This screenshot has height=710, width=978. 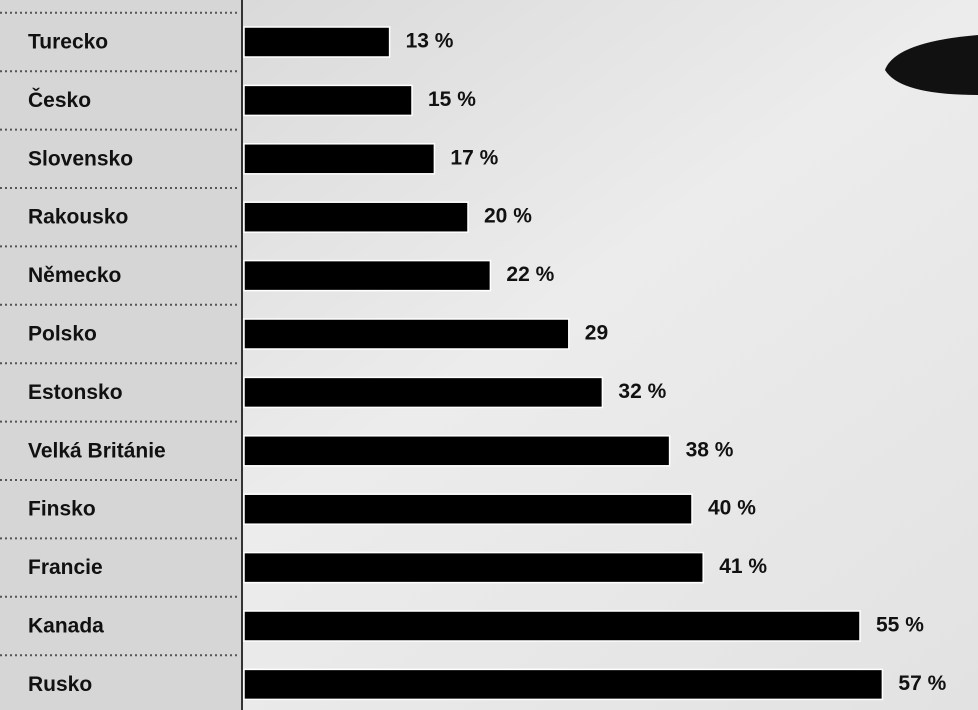 I want to click on category-label: Rakousko, so click(x=78, y=217).